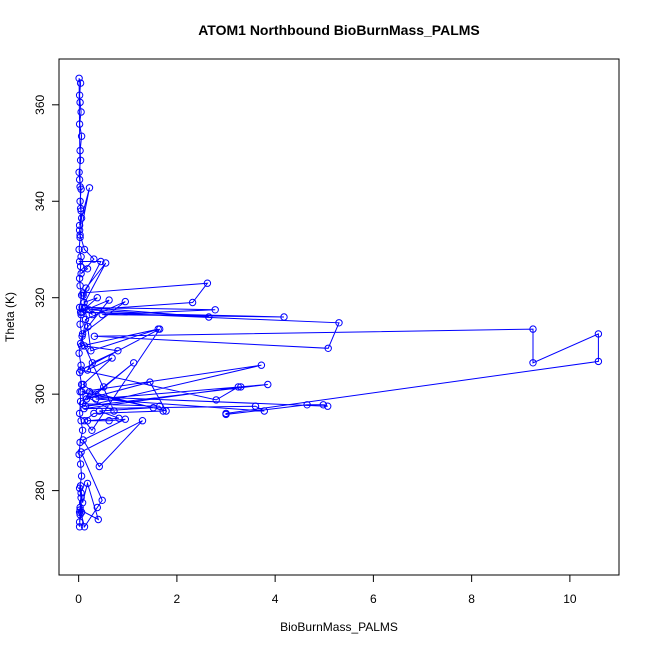  Describe the element at coordinates (339, 30) in the screenshot. I see `chart-title: ATOM1 Northbound BioBurnMass_PALMS` at that location.